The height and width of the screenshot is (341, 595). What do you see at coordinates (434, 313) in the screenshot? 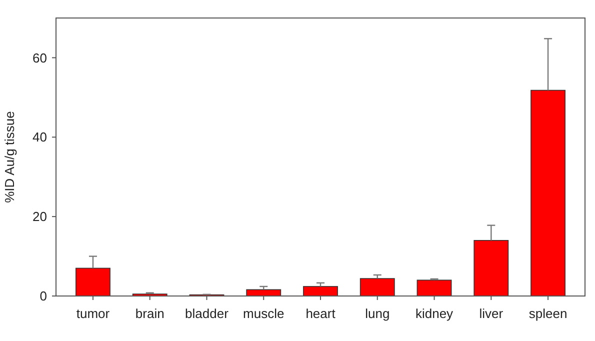
I see `x-tick-label: kidney` at bounding box center [434, 313].